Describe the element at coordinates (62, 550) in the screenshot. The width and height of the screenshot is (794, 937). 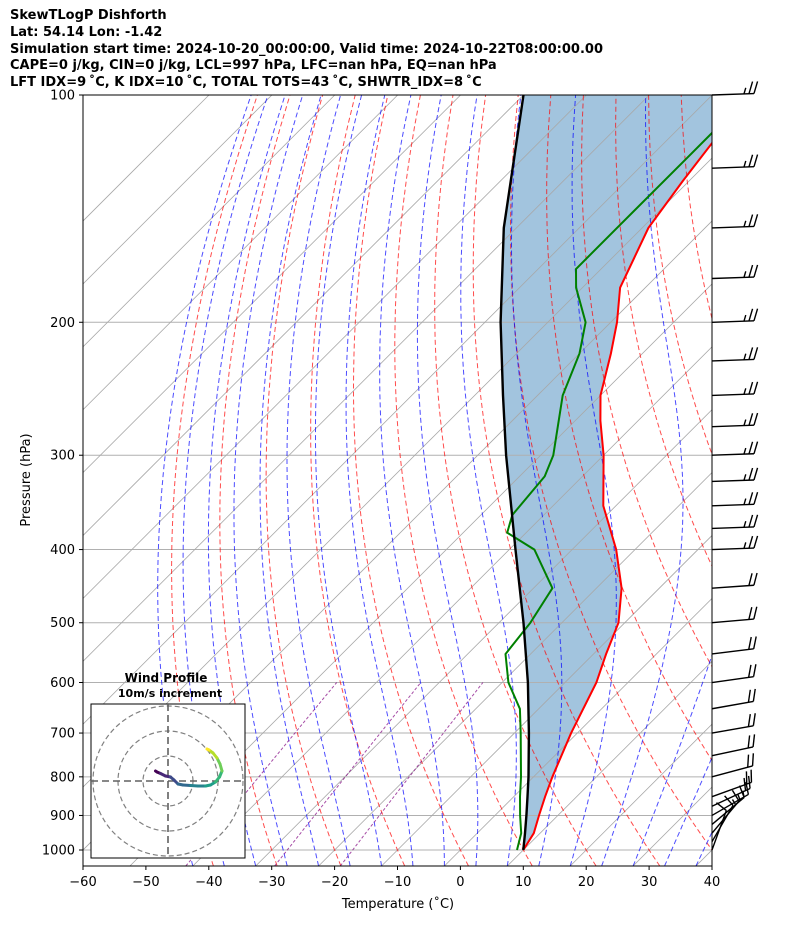
I see `y-tick-label: 400` at that location.